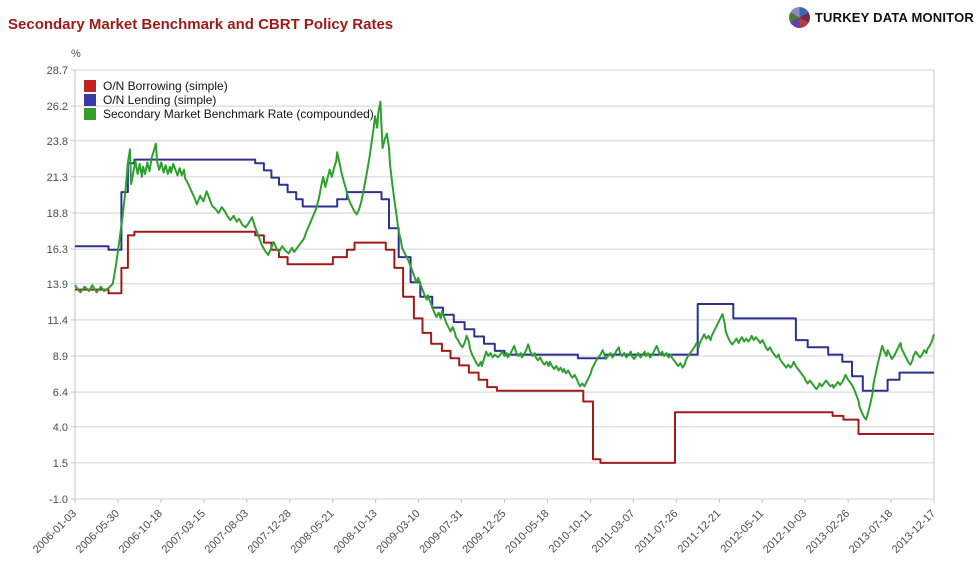 This screenshot has width=979, height=570. Describe the element at coordinates (942, 17) in the screenshot. I see `brand-name-bold: MONITOR` at that location.